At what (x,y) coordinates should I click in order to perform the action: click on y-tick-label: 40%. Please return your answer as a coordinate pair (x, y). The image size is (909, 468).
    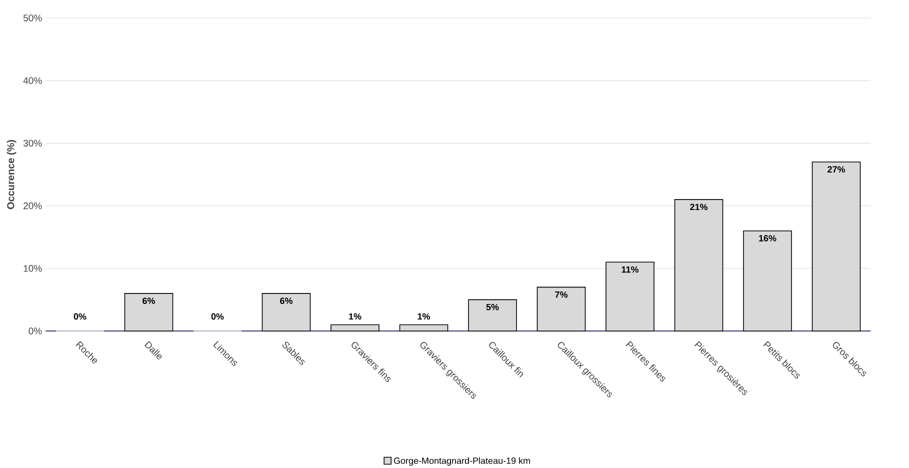
    Looking at the image, I should click on (32, 80).